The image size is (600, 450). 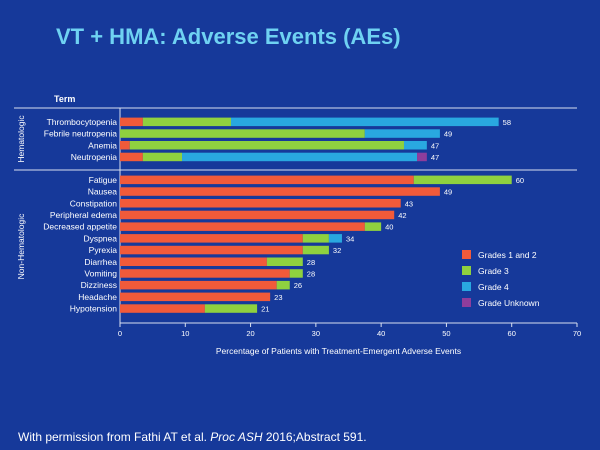 I want to click on total-label: 40, so click(x=389, y=227).